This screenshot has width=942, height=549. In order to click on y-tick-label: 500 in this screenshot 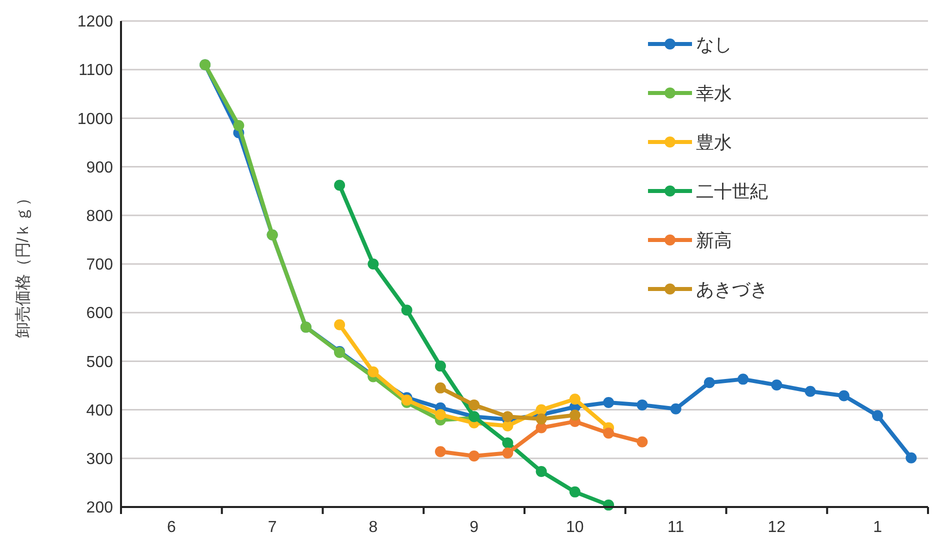, I will do `click(100, 362)`.